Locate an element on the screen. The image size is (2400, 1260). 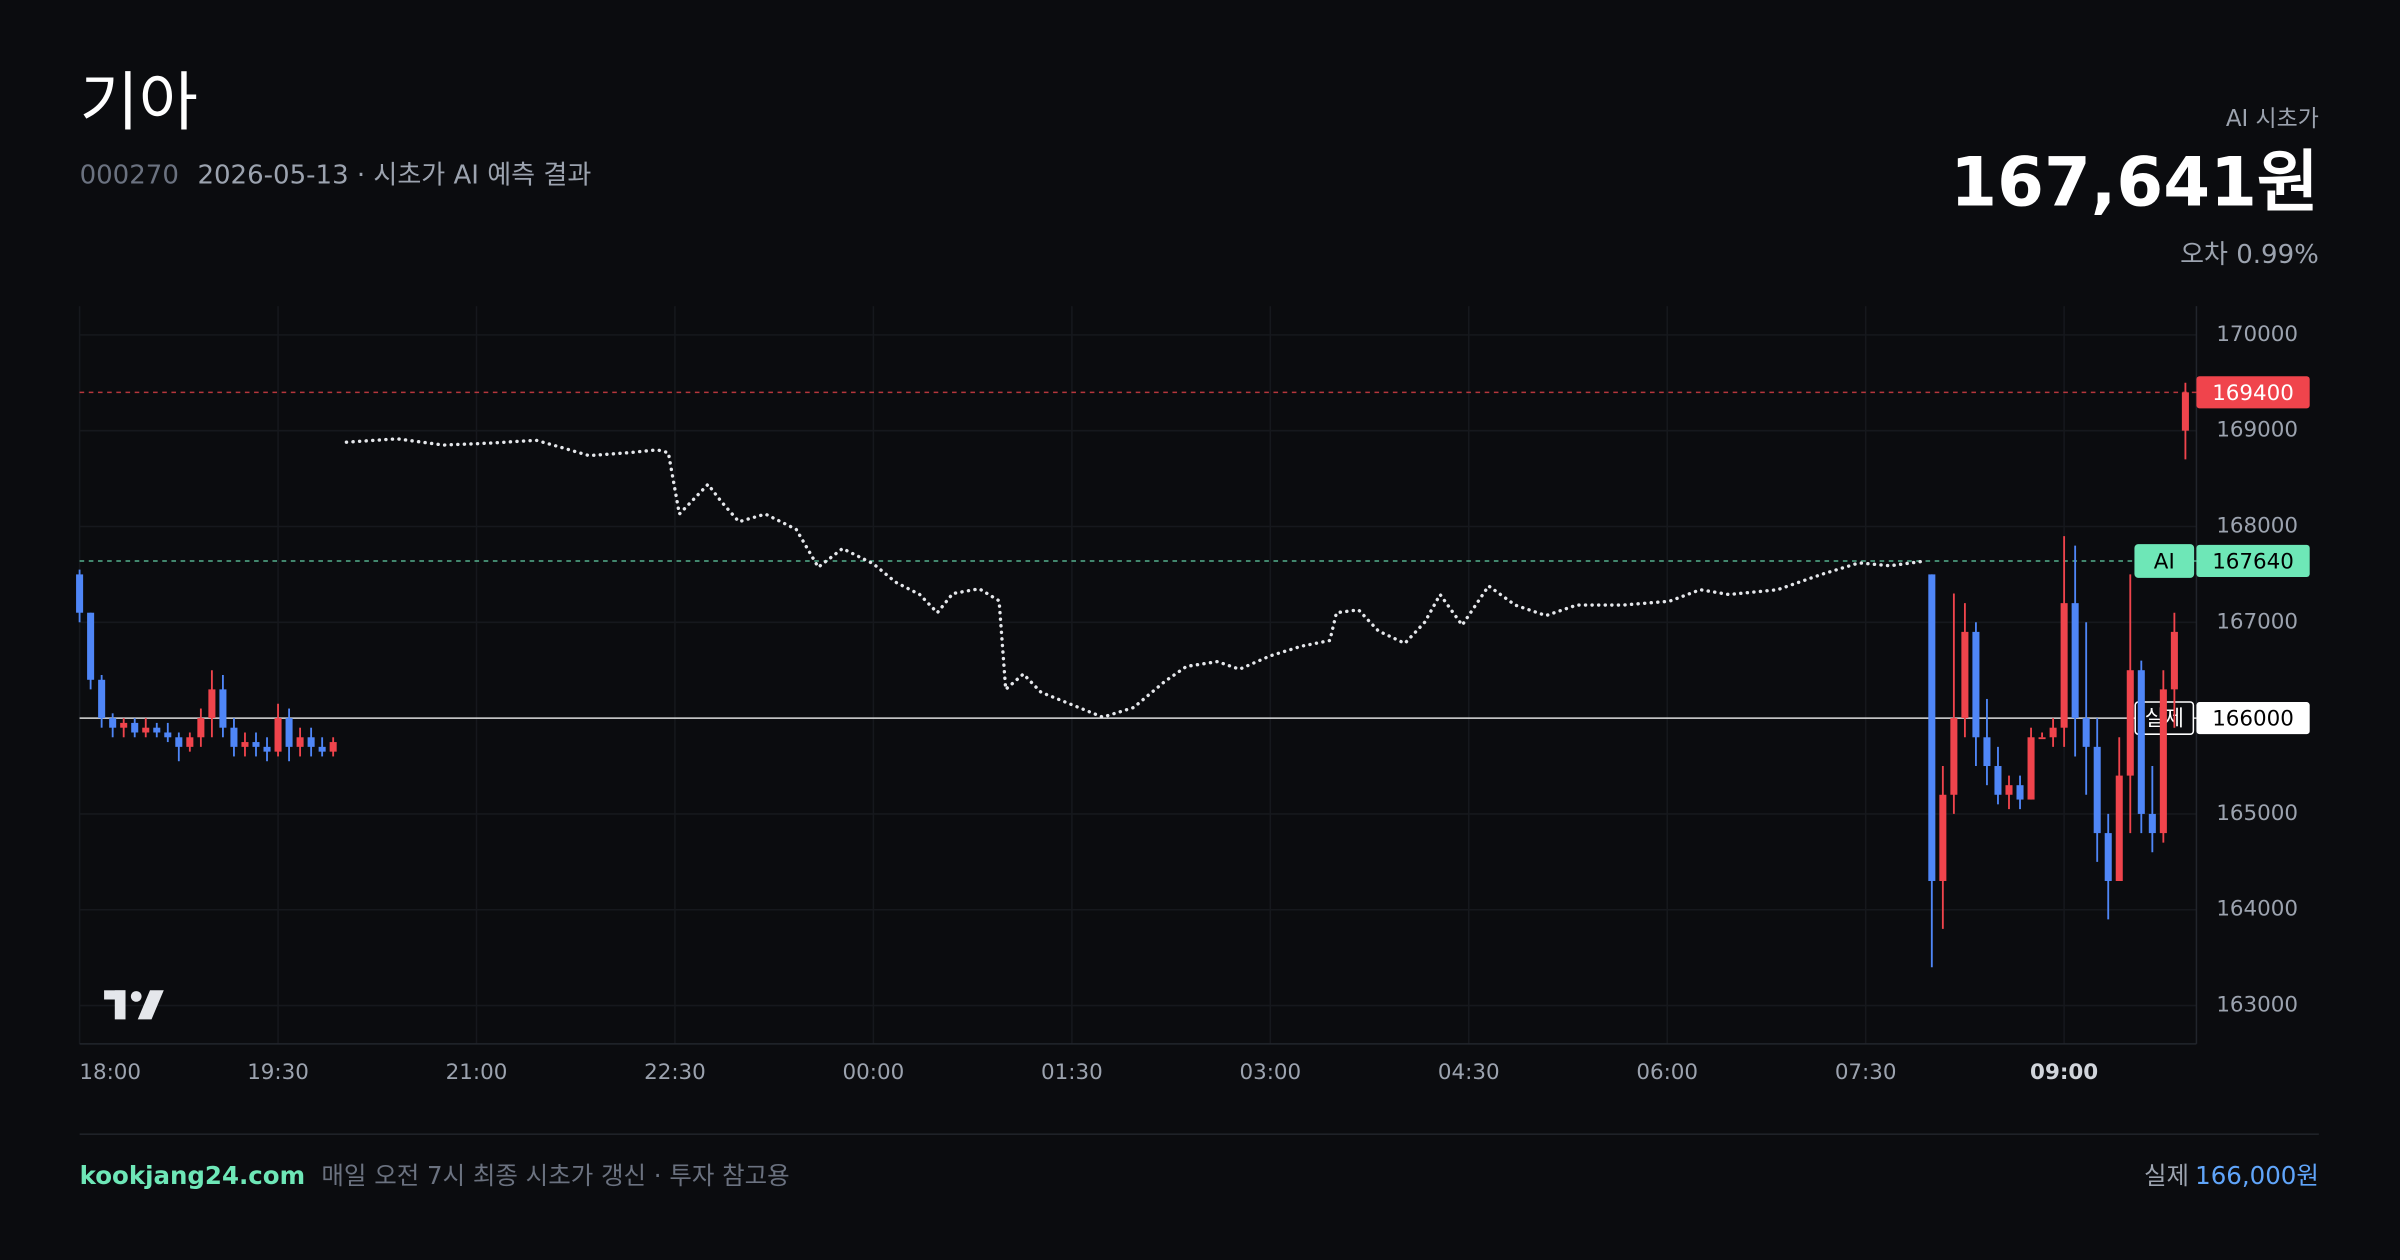
y-tick-label: 163000 is located at coordinates (2257, 1005).